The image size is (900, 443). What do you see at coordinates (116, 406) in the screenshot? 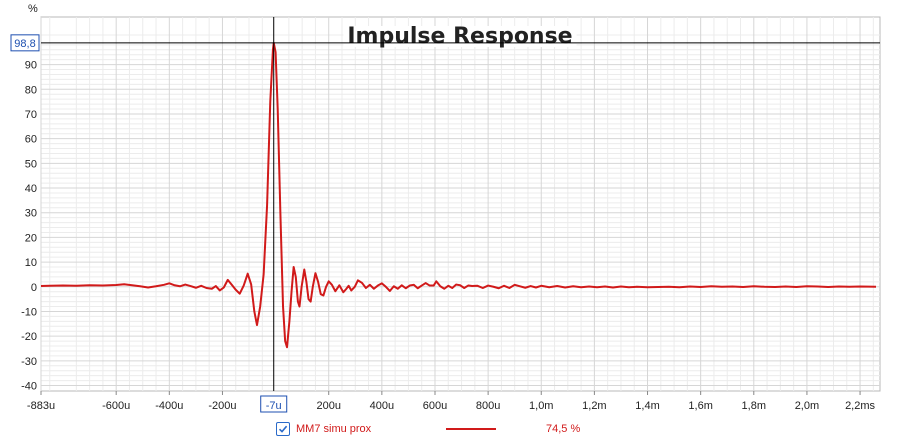
I see `x-tick-label: -600u` at bounding box center [116, 406].